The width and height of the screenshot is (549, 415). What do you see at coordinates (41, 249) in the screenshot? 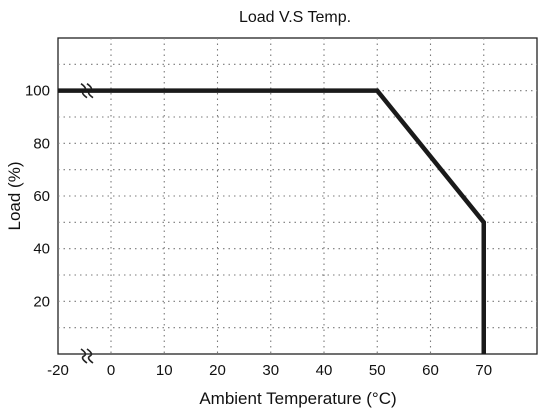
I see `y-tick-label: 40` at bounding box center [41, 249].